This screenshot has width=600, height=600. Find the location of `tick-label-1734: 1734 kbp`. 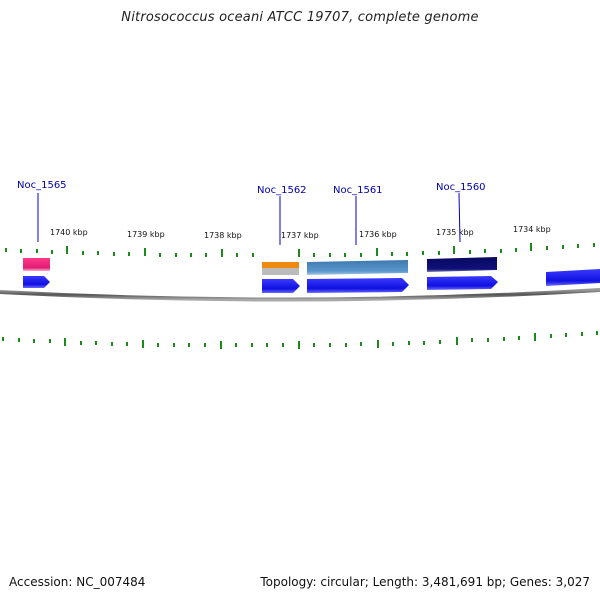

tick-label-1734: 1734 kbp is located at coordinates (532, 229).